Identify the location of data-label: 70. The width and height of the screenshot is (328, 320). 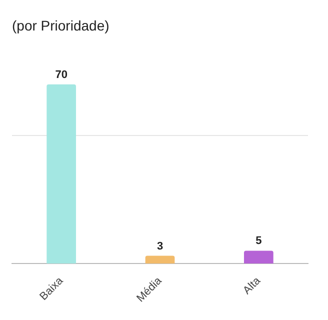
(61, 74).